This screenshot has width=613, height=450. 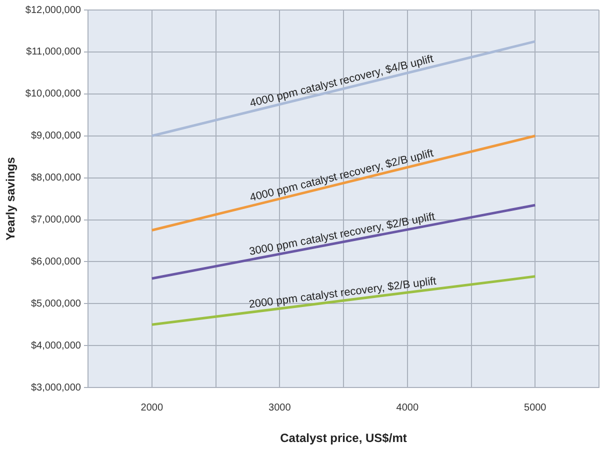 I want to click on x-tick-label: 3000, so click(x=280, y=408).